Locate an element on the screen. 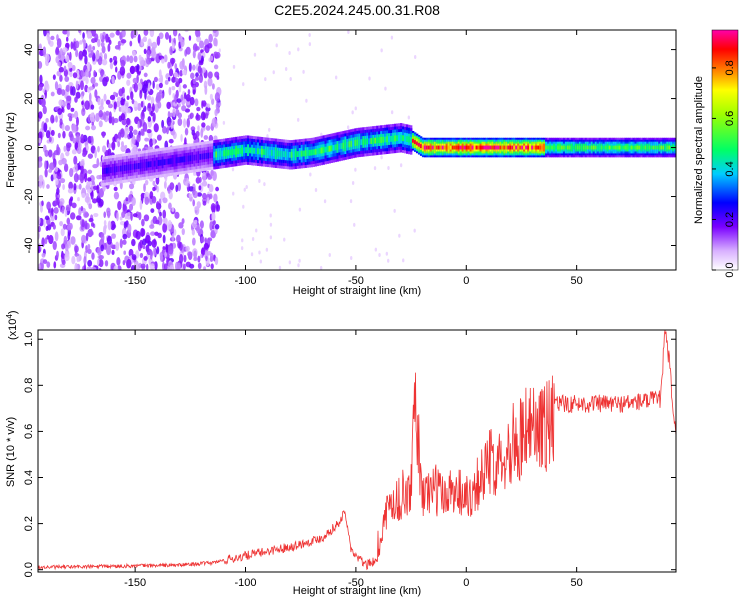 Image resolution: width=750 pixels, height=600 pixels. spectrogram-y-tick-label: 0 is located at coordinates (29, 147).